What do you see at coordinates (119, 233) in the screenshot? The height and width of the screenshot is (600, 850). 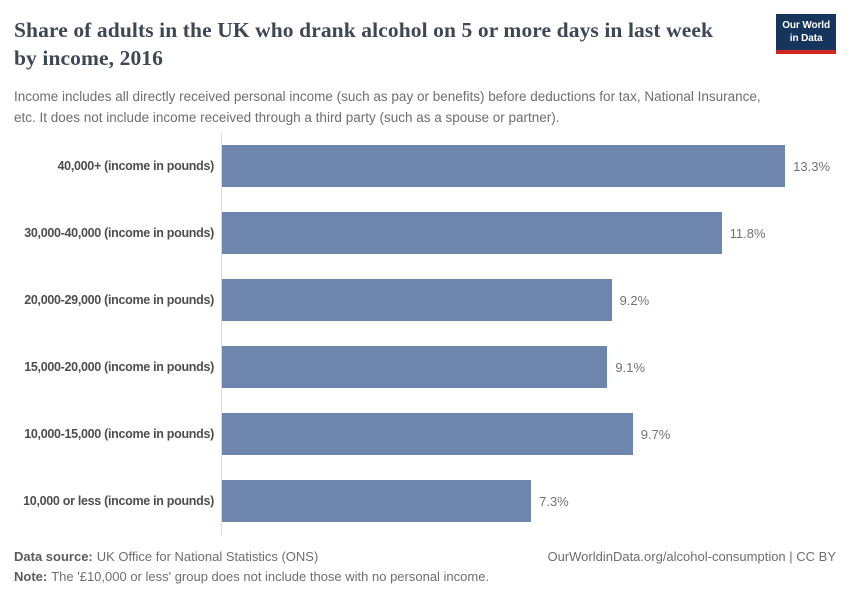 I see `category-label: 30,000-40,000 (income in pounds)` at bounding box center [119, 233].